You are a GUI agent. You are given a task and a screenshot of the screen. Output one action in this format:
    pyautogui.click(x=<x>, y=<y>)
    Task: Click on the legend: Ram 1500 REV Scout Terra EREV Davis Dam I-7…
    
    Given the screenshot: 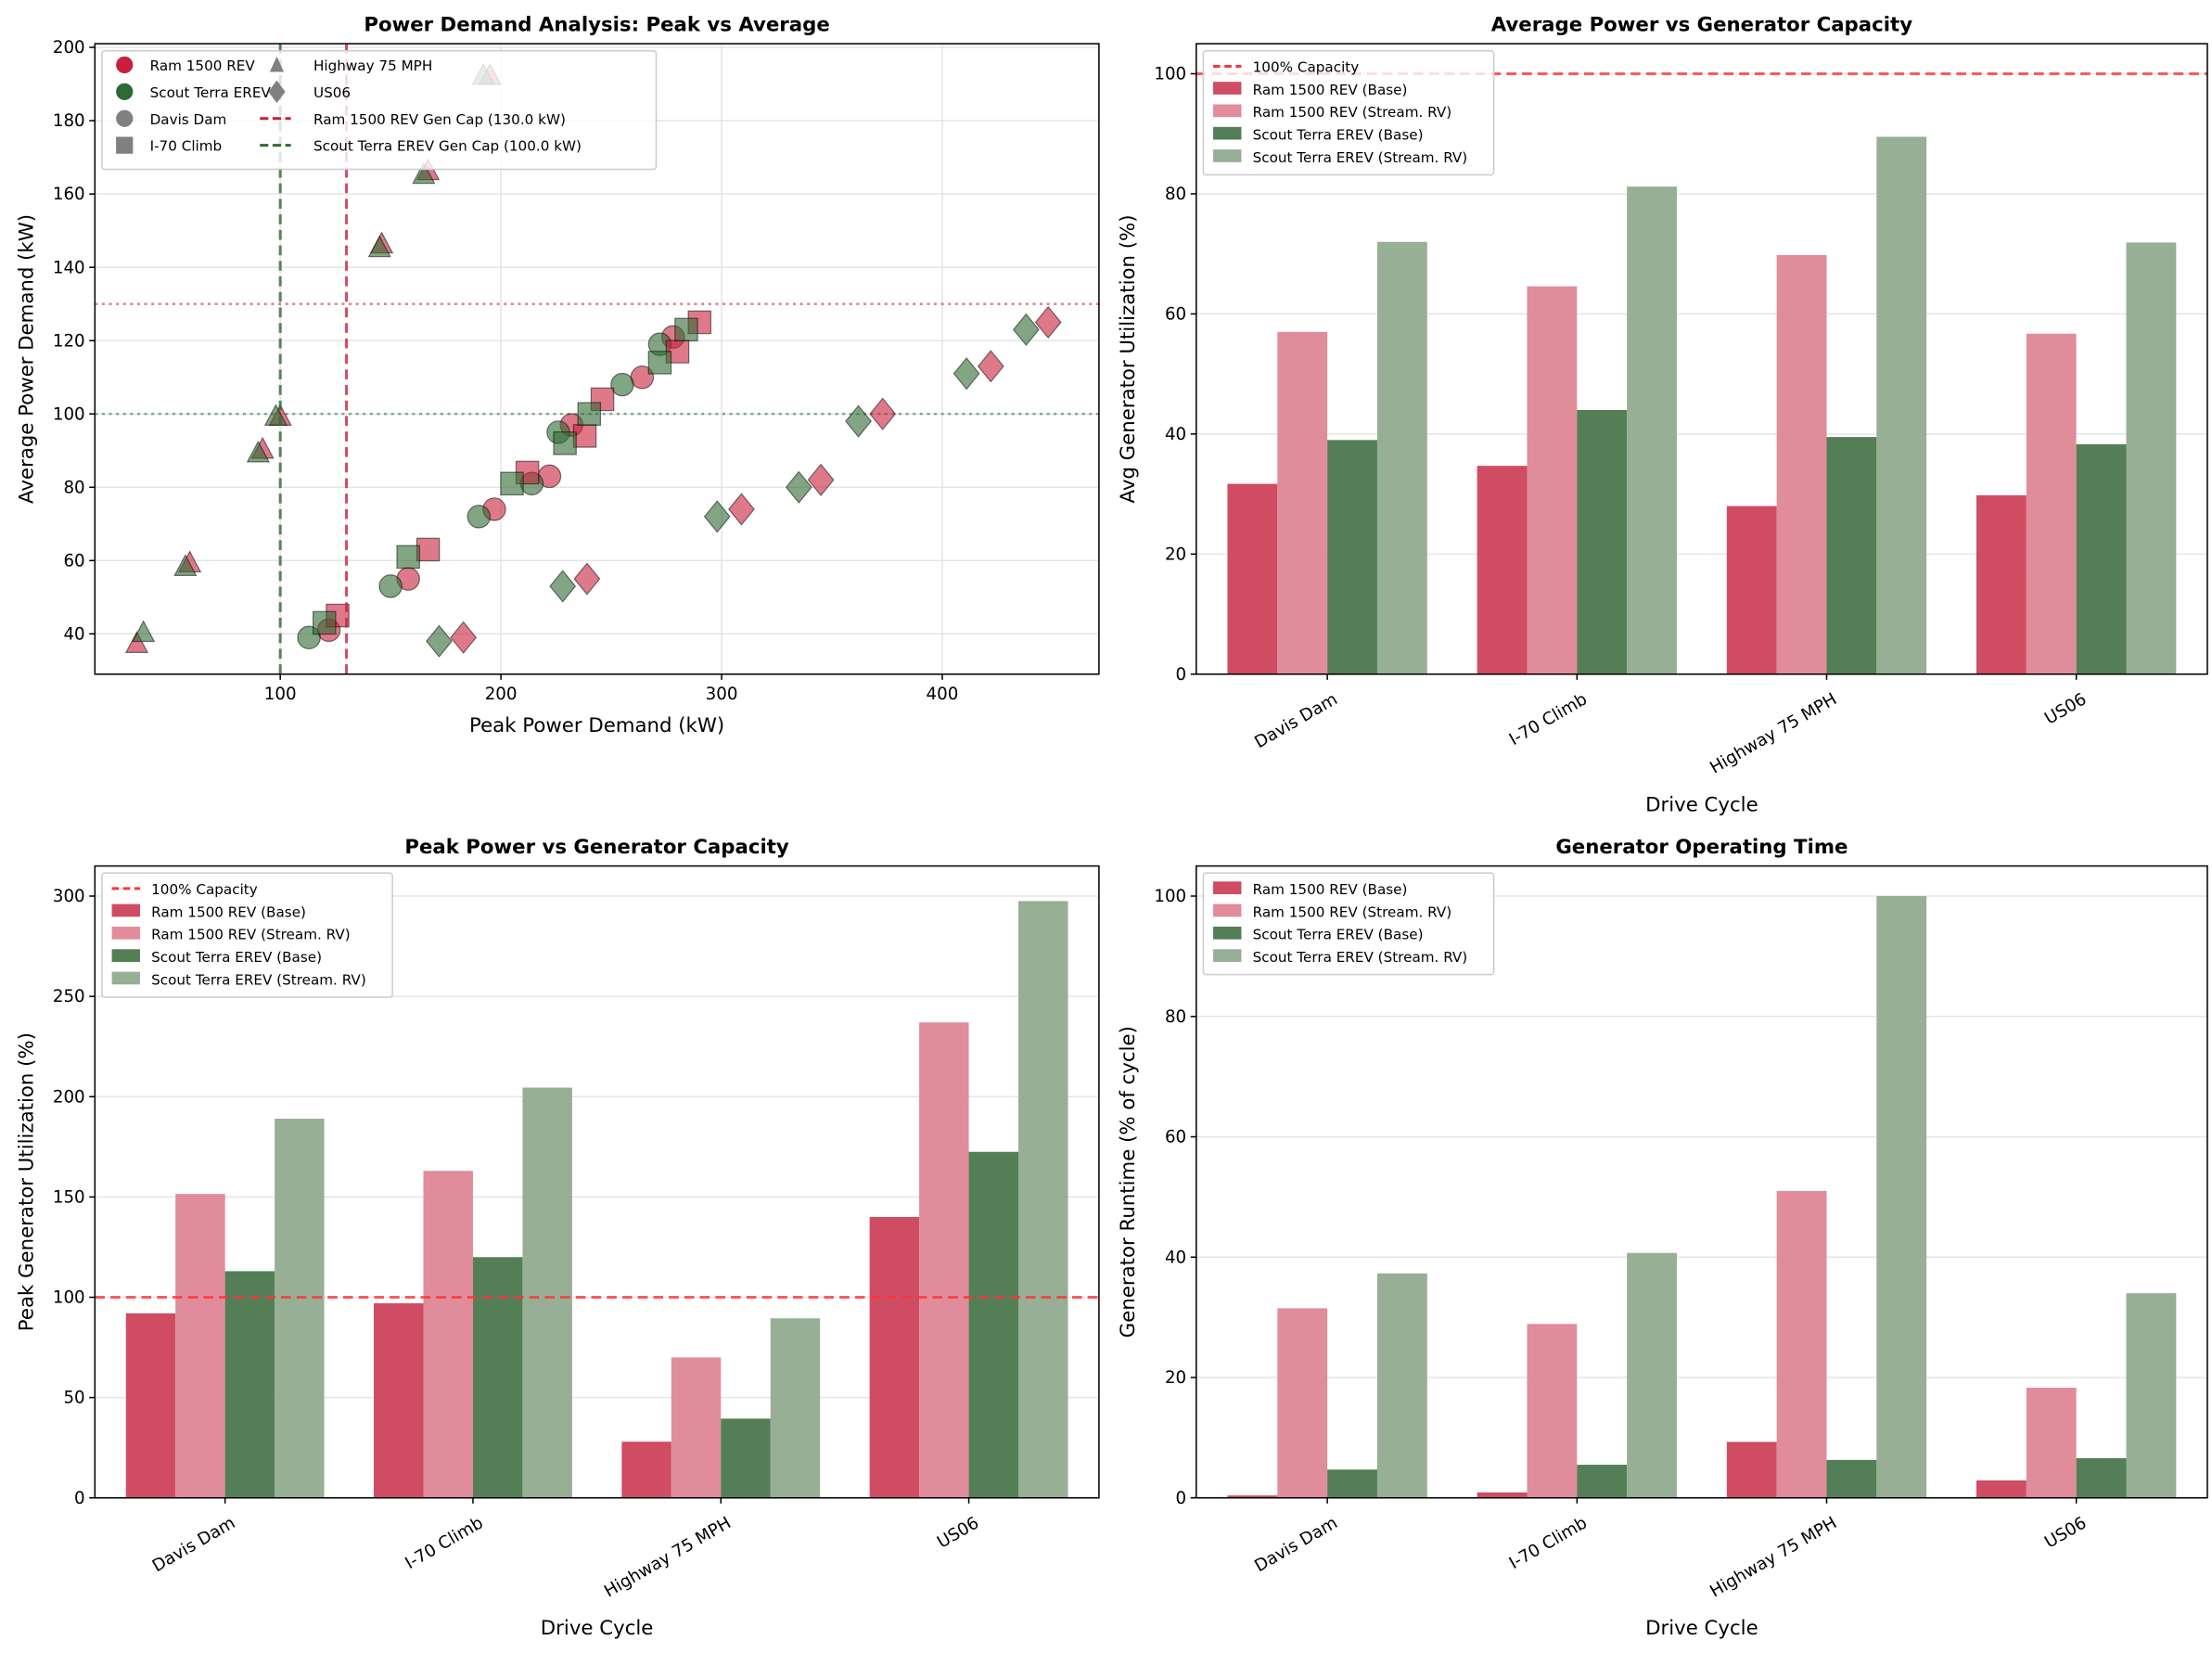 What is the action you would take?
    pyautogui.click(x=379, y=110)
    